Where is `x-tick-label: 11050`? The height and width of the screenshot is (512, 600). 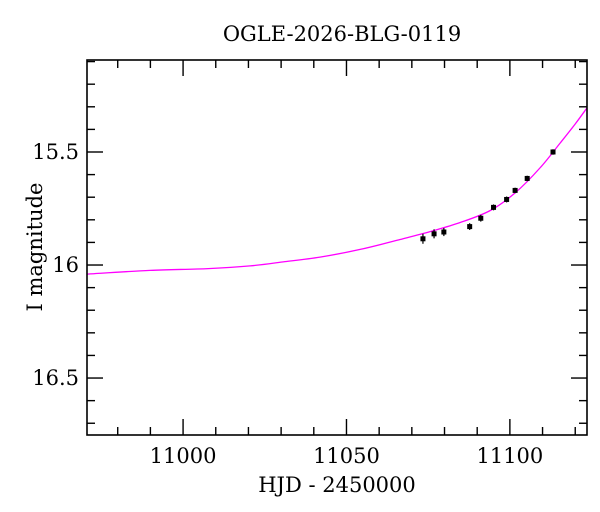
x-tick-label: 11050 is located at coordinates (346, 456).